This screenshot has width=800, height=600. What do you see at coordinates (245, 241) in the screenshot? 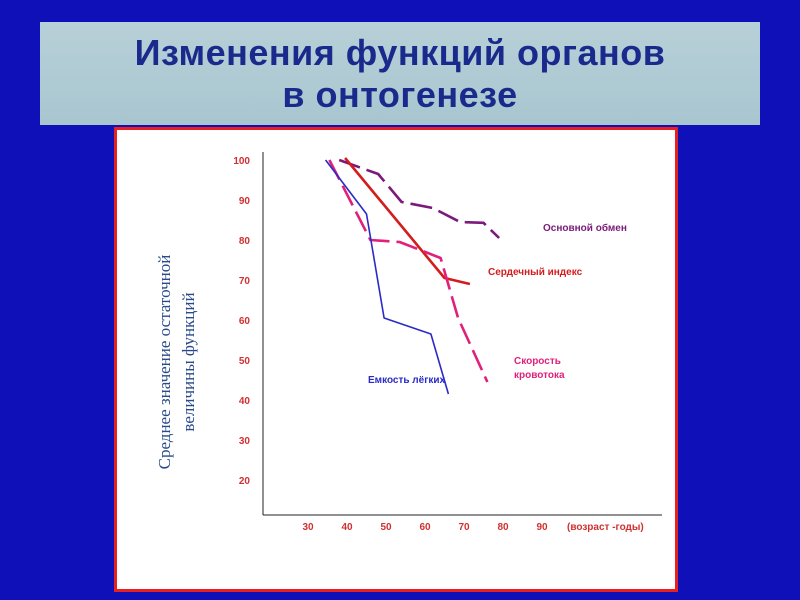
I see `y-tick-label: 80` at bounding box center [245, 241].